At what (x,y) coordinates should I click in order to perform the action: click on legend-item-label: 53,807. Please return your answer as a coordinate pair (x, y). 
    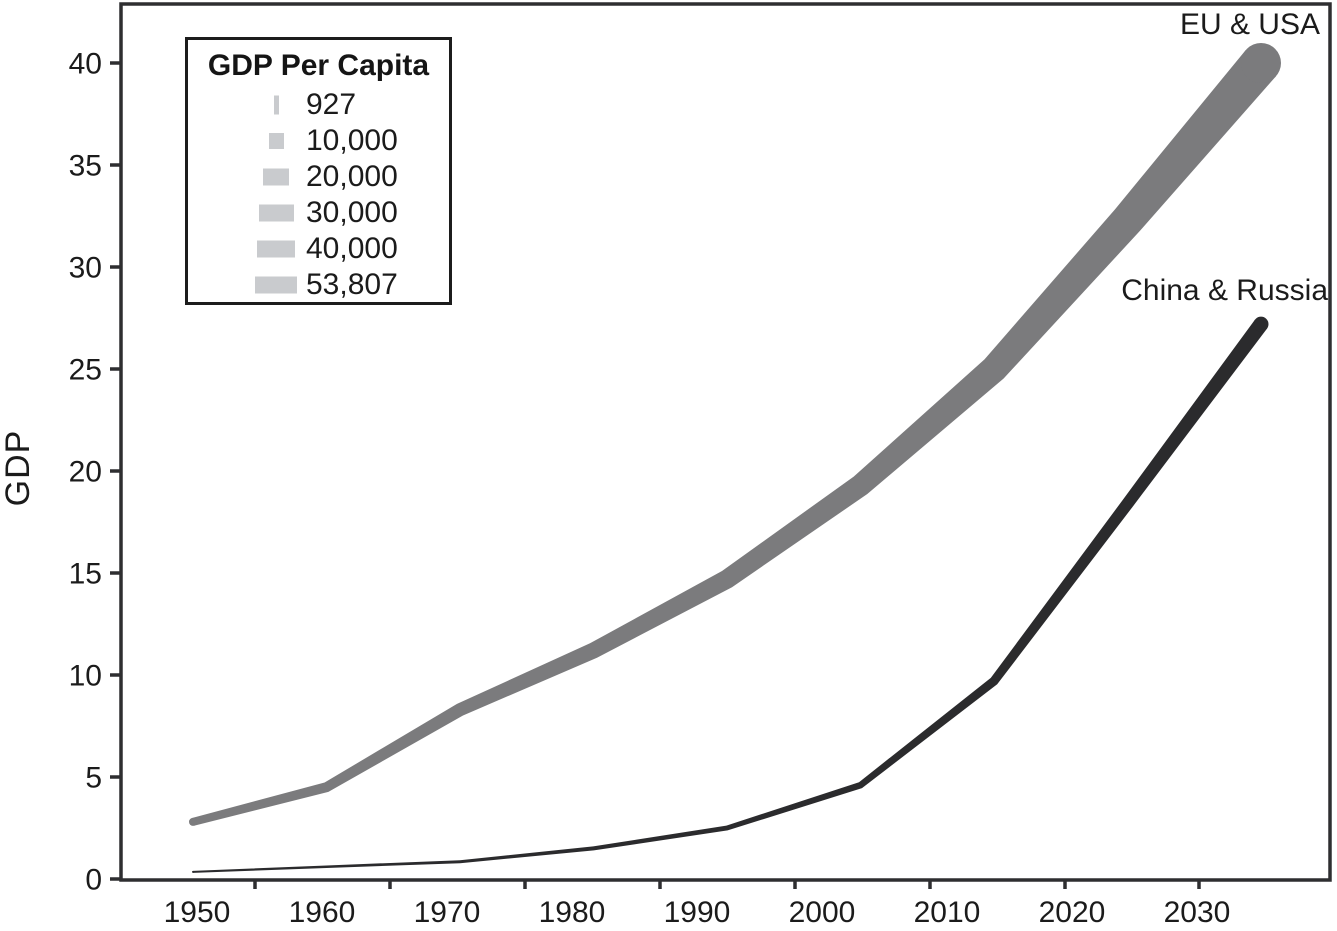
    Looking at the image, I should click on (352, 284).